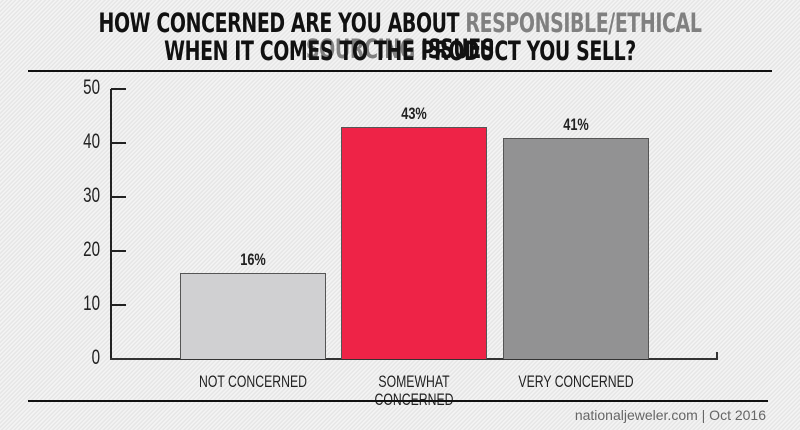 This screenshot has width=800, height=430. Describe the element at coordinates (576, 124) in the screenshot. I see `bar-value-label: 41%` at that location.